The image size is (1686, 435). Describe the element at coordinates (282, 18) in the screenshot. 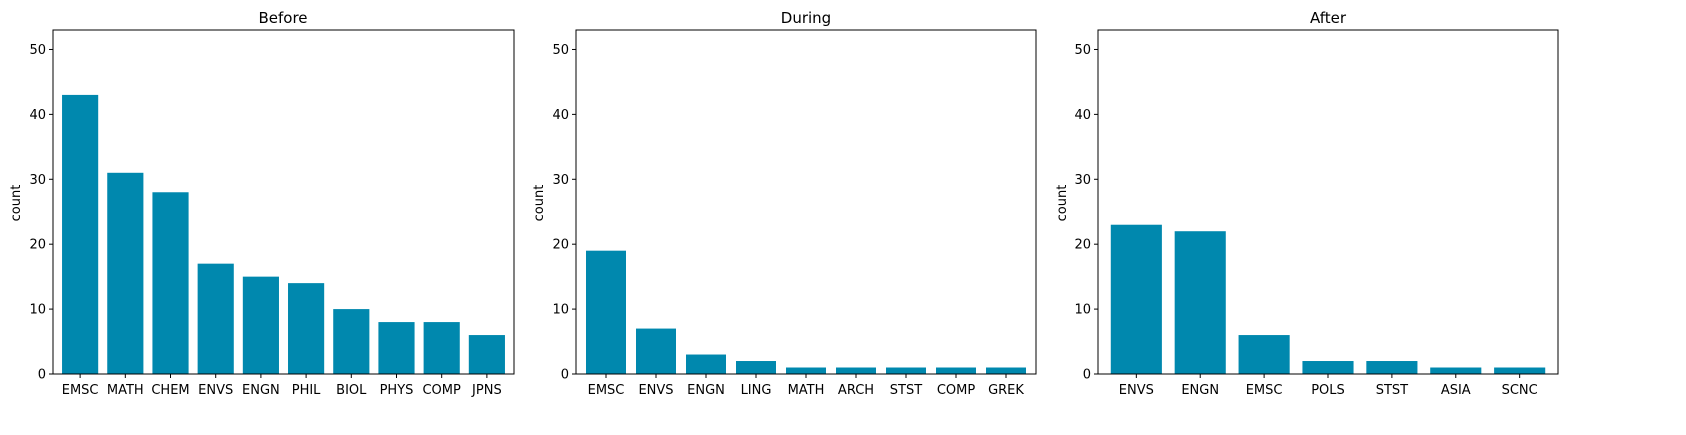

I see `chart-title: Before` at that location.